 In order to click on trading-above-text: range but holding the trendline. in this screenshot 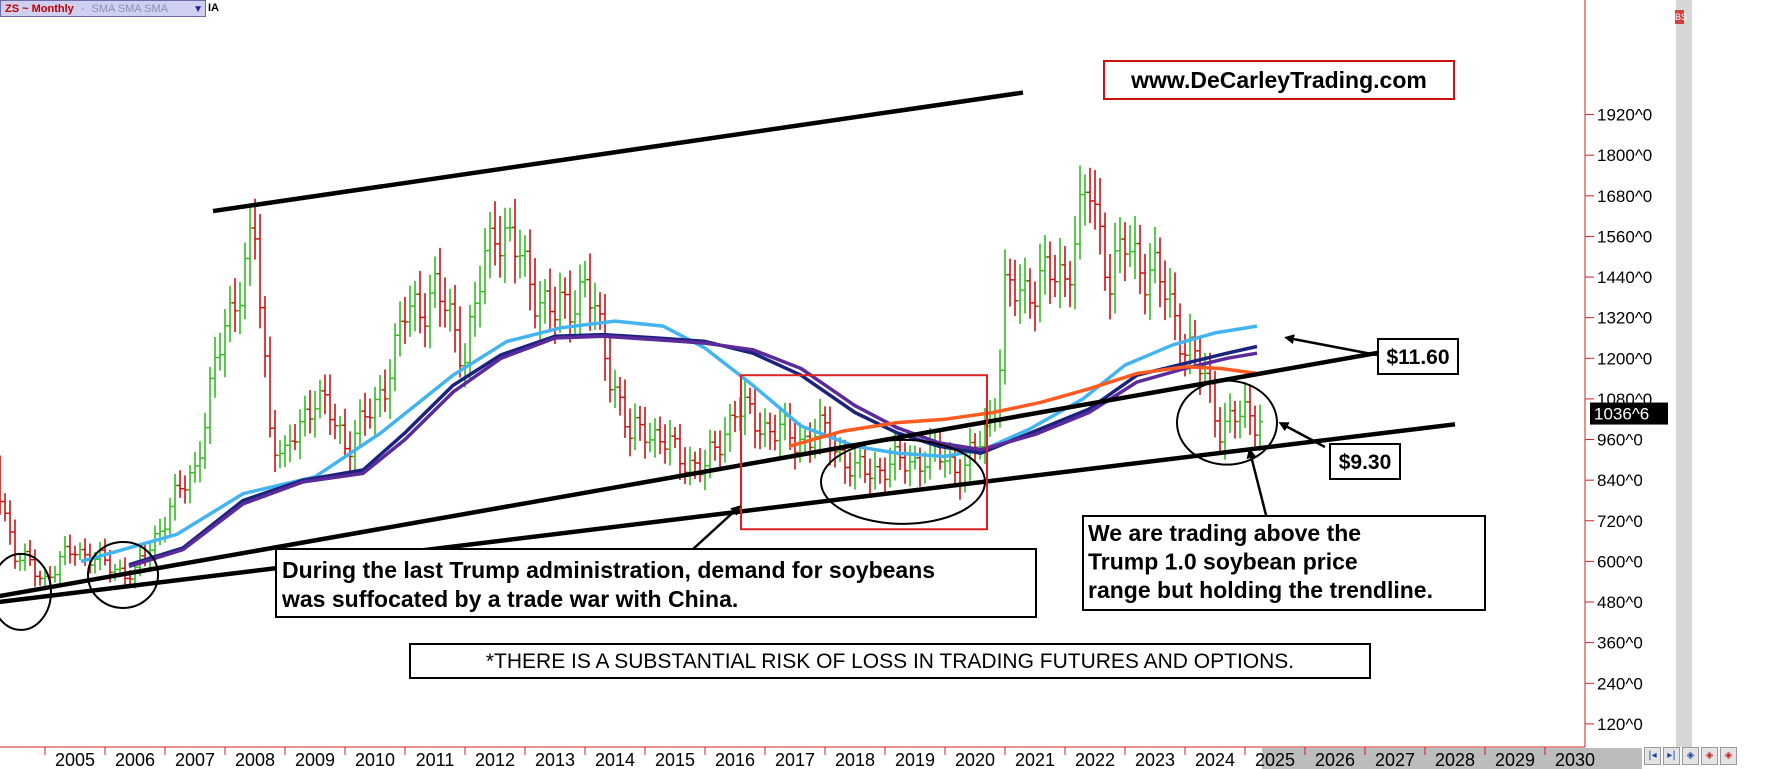, I will do `click(1260, 590)`.